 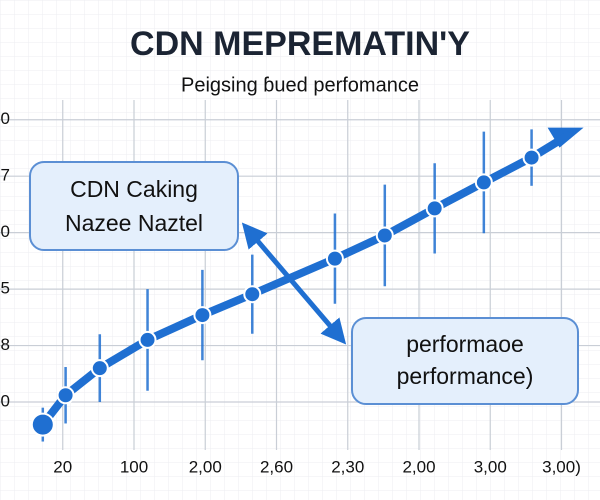 What do you see at coordinates (134, 189) in the screenshot?
I see `annotation-text: CDN Caking` at bounding box center [134, 189].